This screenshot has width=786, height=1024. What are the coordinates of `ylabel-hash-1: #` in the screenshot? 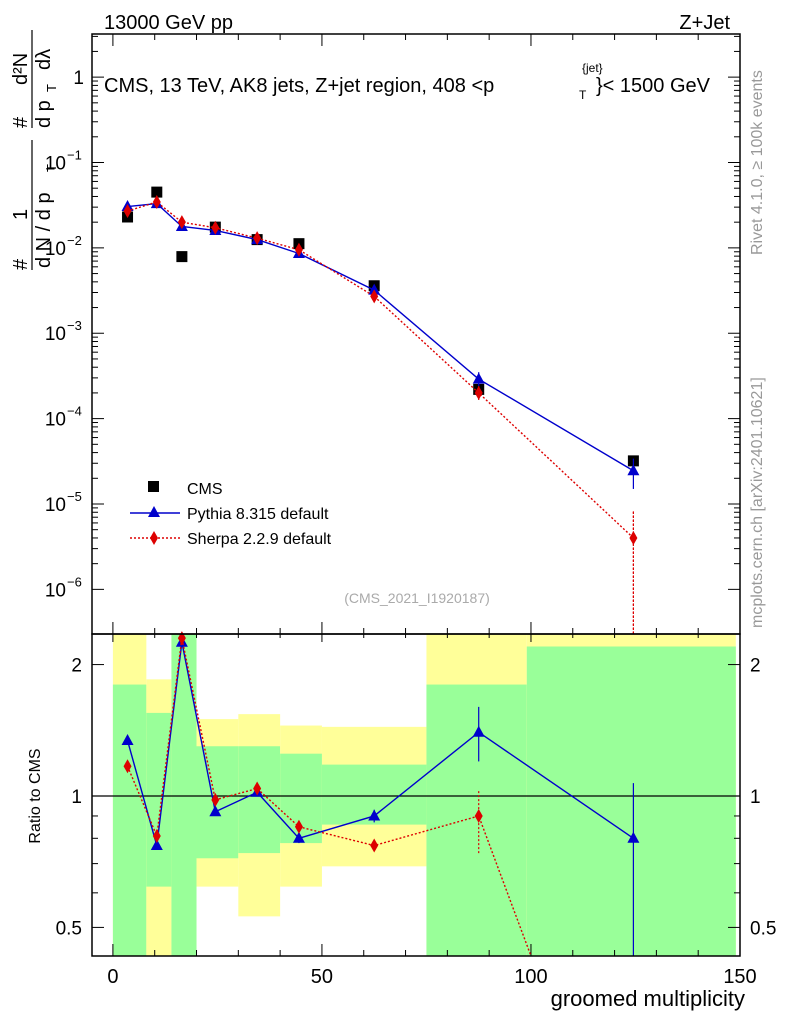 It's located at (21, 264).